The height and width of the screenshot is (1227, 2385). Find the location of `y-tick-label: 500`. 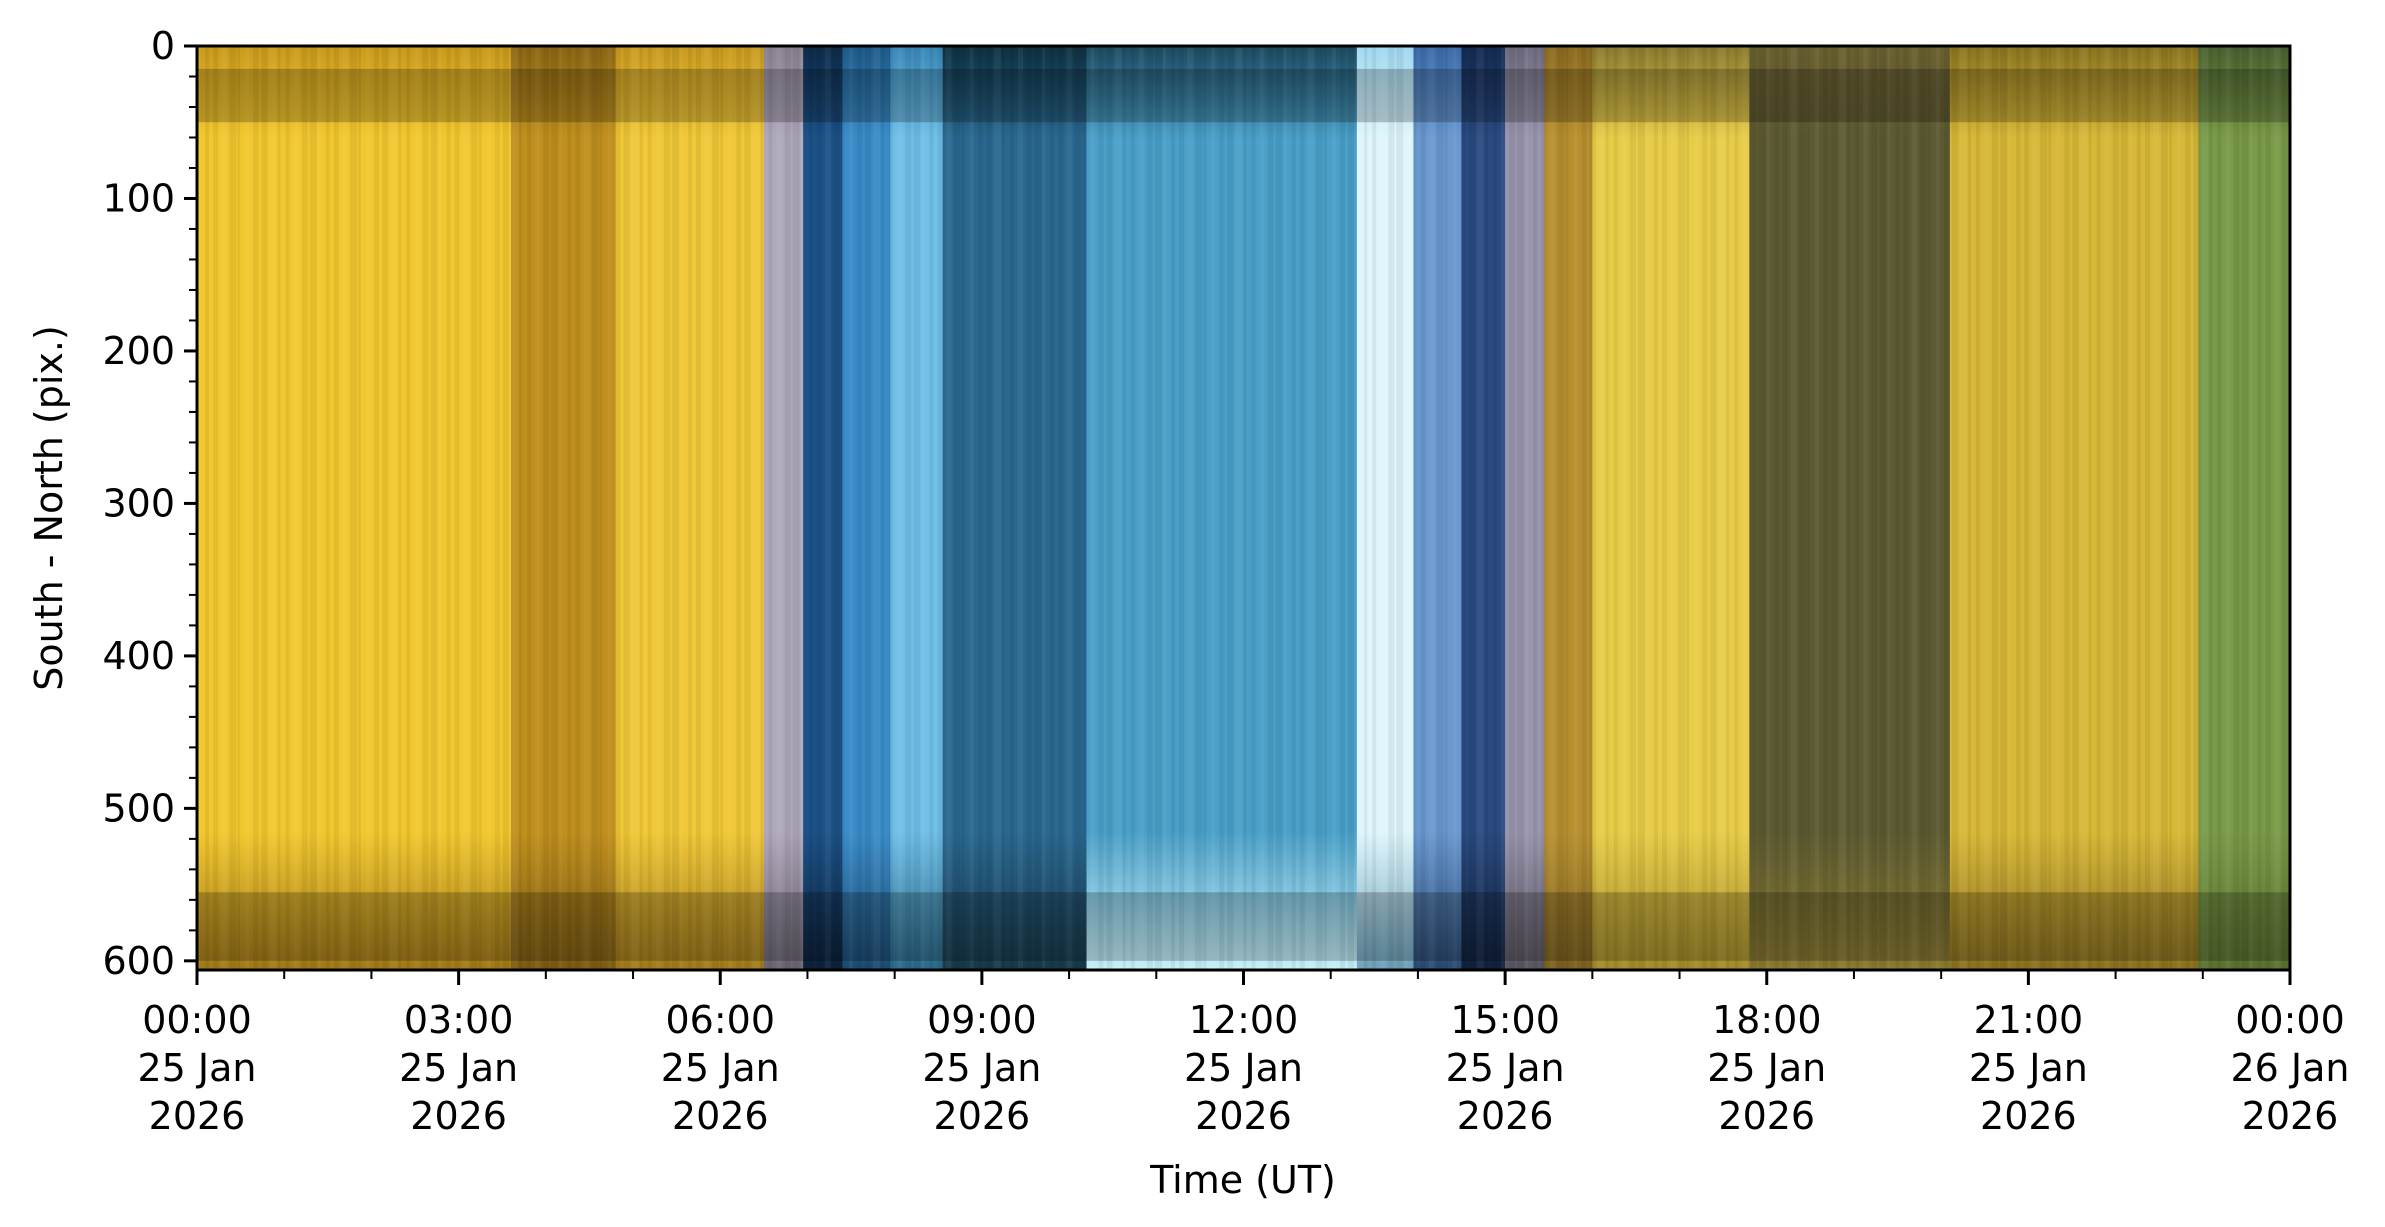

y-tick-label: 500 is located at coordinates (138, 808).